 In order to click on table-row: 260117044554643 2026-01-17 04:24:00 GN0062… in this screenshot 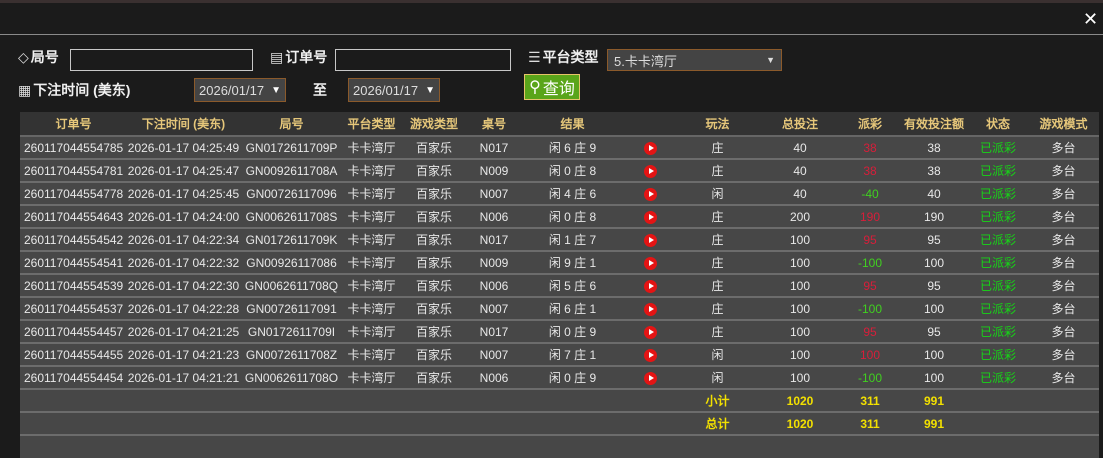, I will do `click(559, 217)`.